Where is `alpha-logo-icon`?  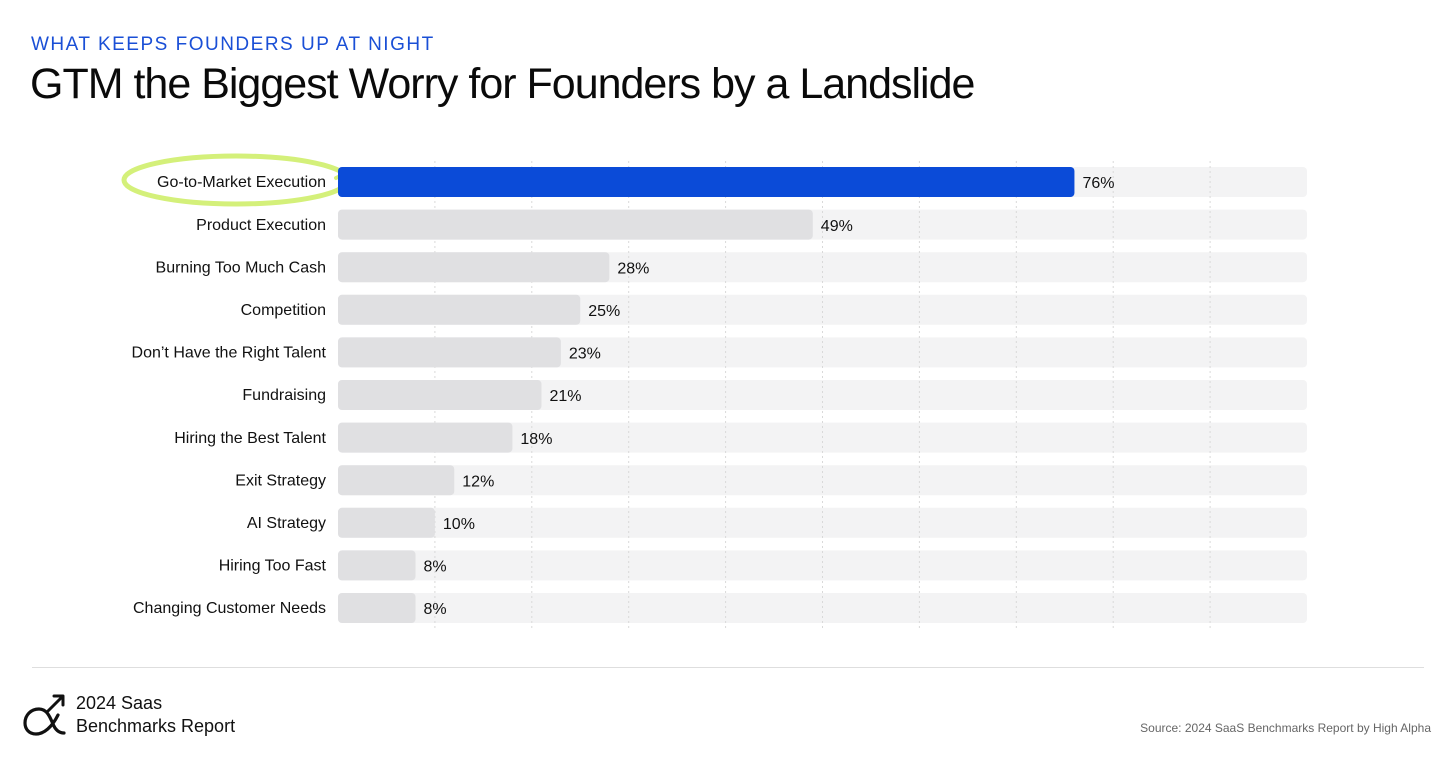
alpha-logo-icon is located at coordinates (44, 715).